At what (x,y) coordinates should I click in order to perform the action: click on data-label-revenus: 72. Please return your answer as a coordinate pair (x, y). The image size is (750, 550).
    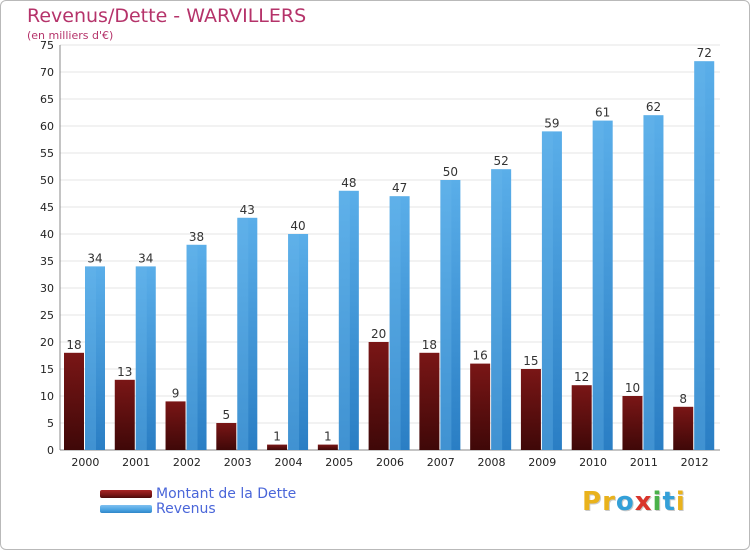
    Looking at the image, I should click on (704, 53).